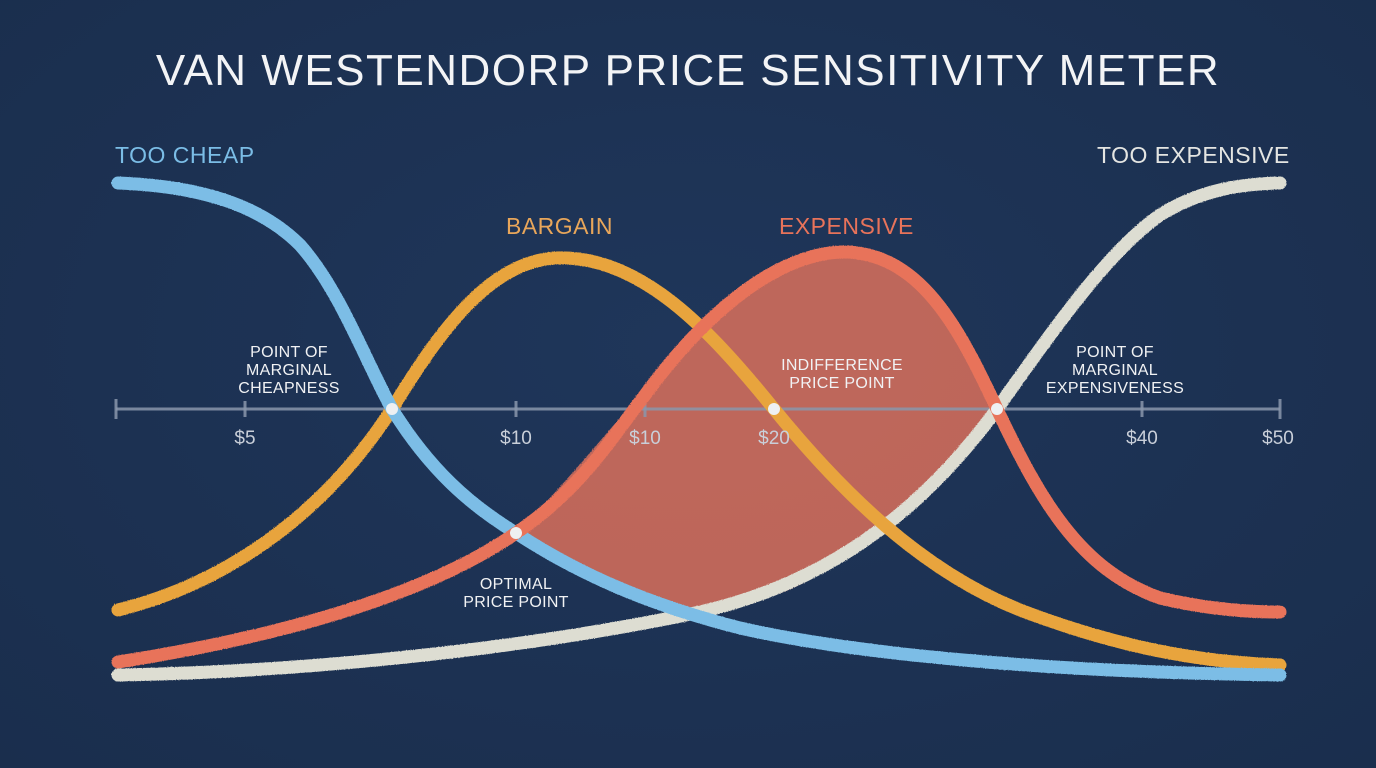 This screenshot has height=768, width=1376. Describe the element at coordinates (516, 438) in the screenshot. I see `tick-label-10a: $10` at that location.